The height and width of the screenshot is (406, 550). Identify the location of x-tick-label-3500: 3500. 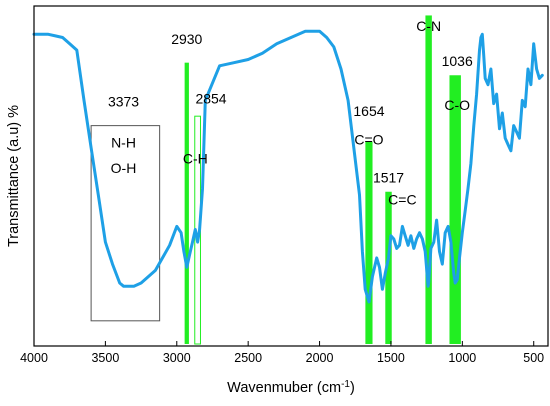
(105, 358).